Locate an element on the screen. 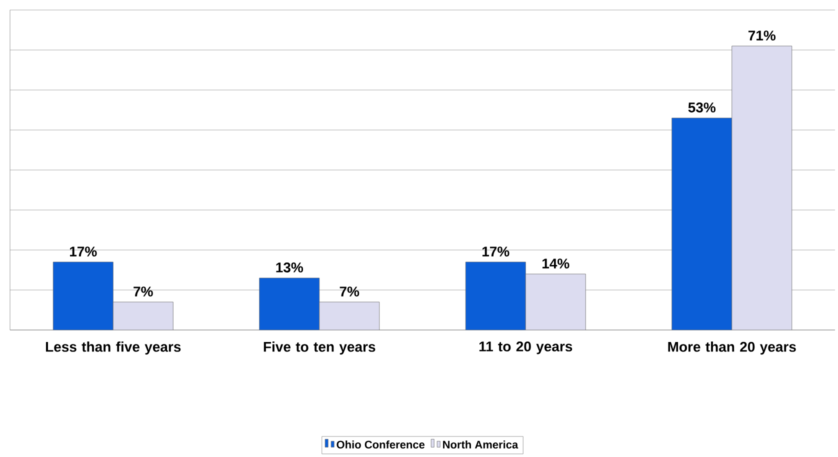 This screenshot has width=838, height=457. x-tick-label: 11 to 20 years is located at coordinates (525, 348).